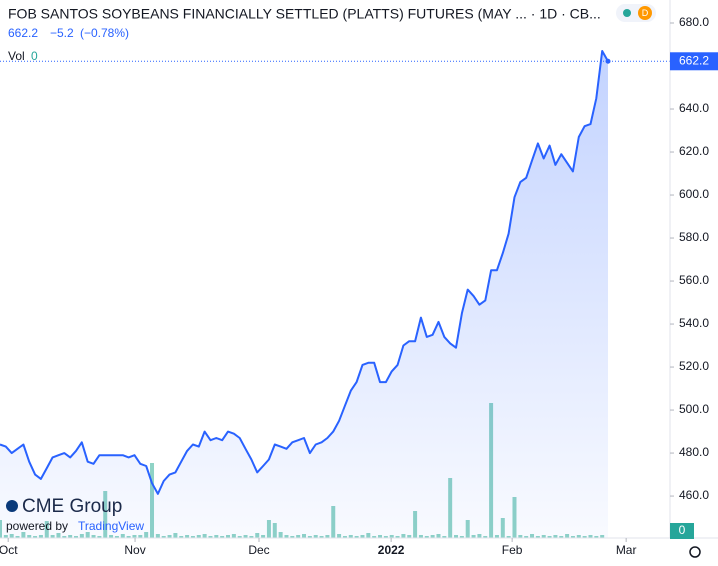  Describe the element at coordinates (694, 280) in the screenshot. I see `y-tick-label: 560.0` at that location.